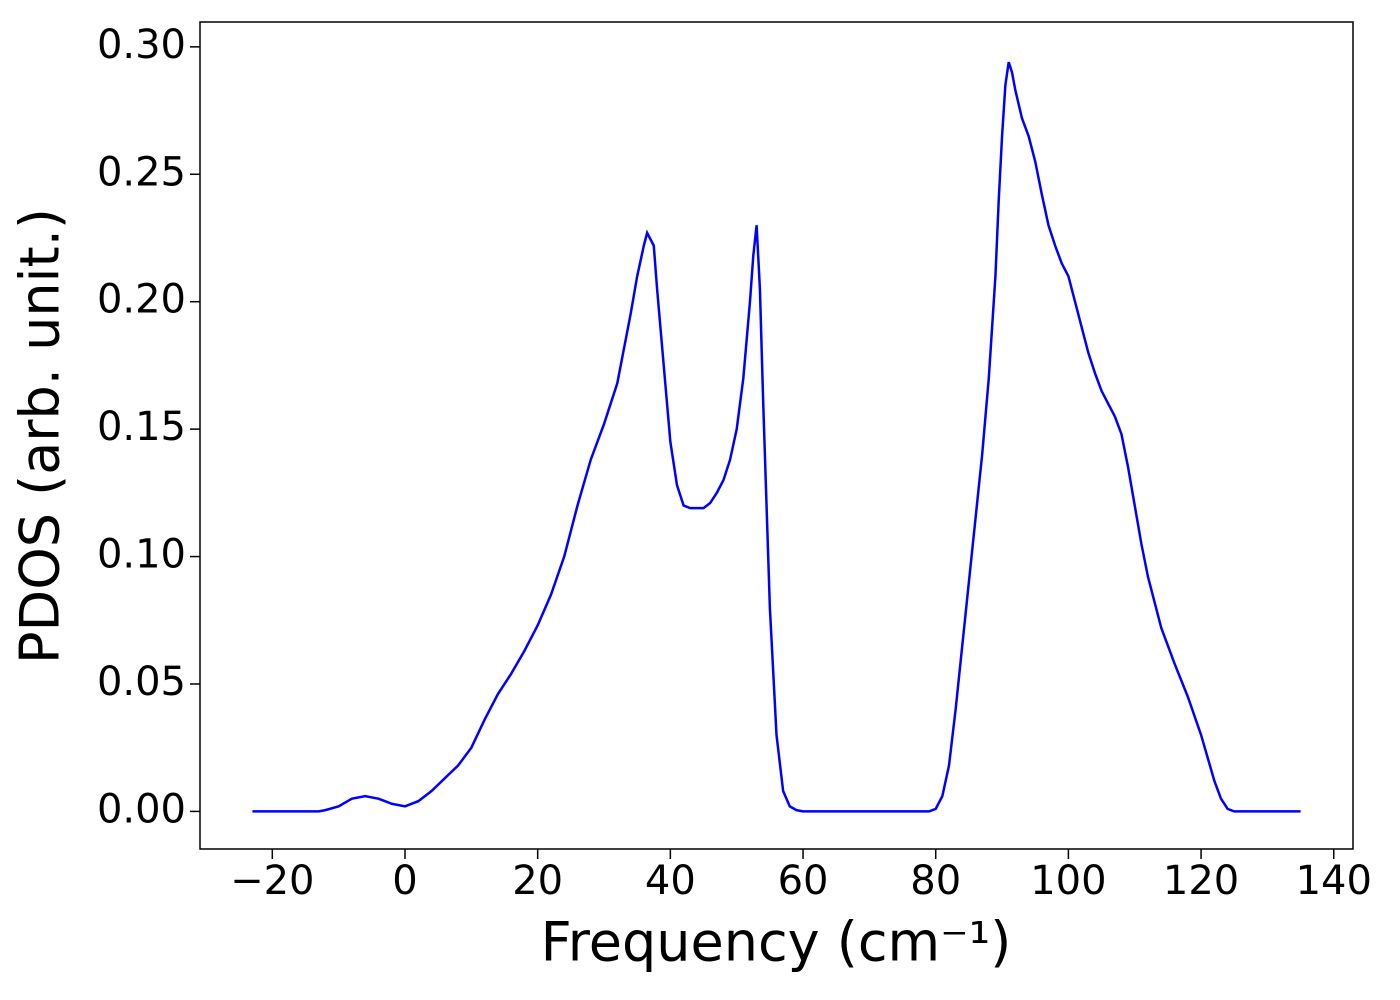  What do you see at coordinates (935, 881) in the screenshot?
I see `x-tick-label: 80` at bounding box center [935, 881].